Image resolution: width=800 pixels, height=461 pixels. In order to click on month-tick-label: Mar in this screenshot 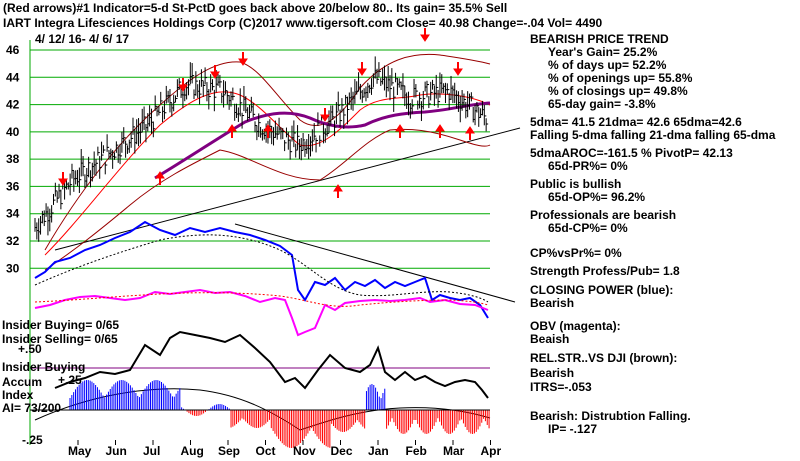, I will do `click(454, 451)`.